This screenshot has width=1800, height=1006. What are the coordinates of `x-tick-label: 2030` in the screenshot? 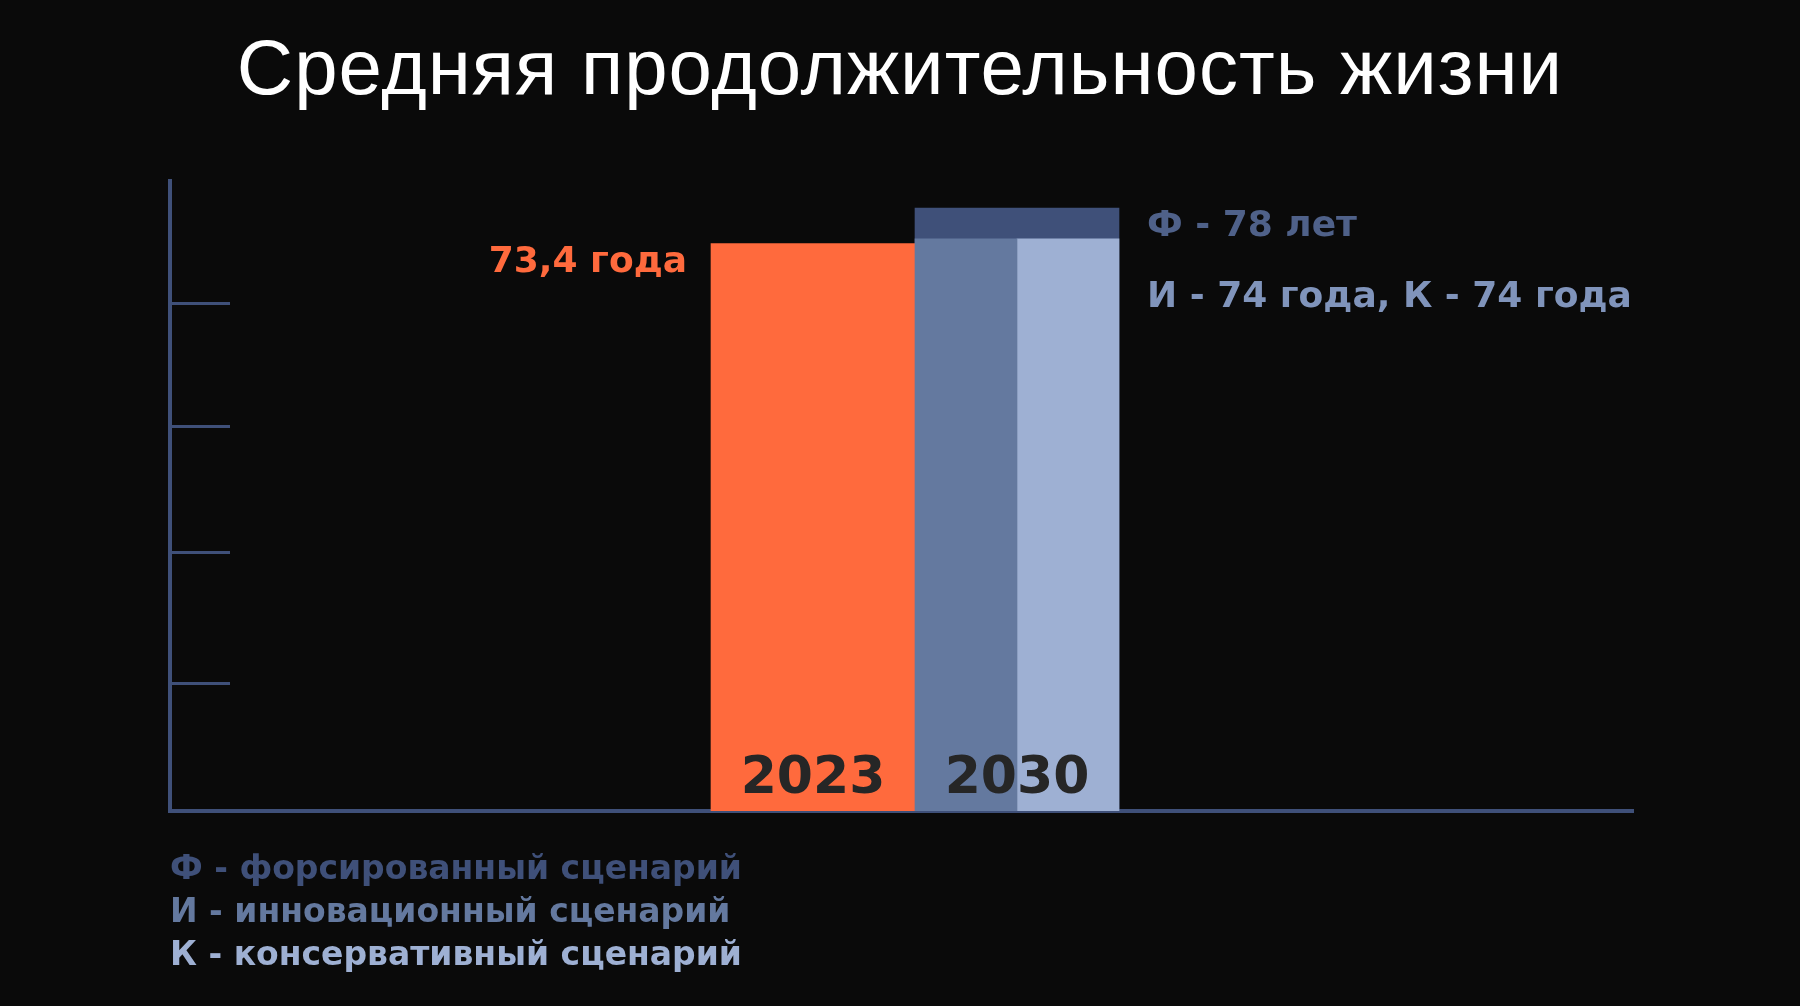 It's located at (1017, 774).